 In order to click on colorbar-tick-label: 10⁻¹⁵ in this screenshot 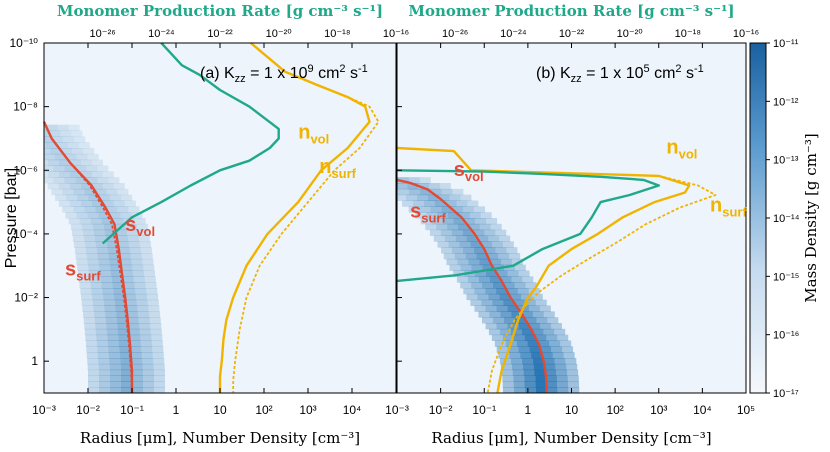, I will do `click(786, 277)`.